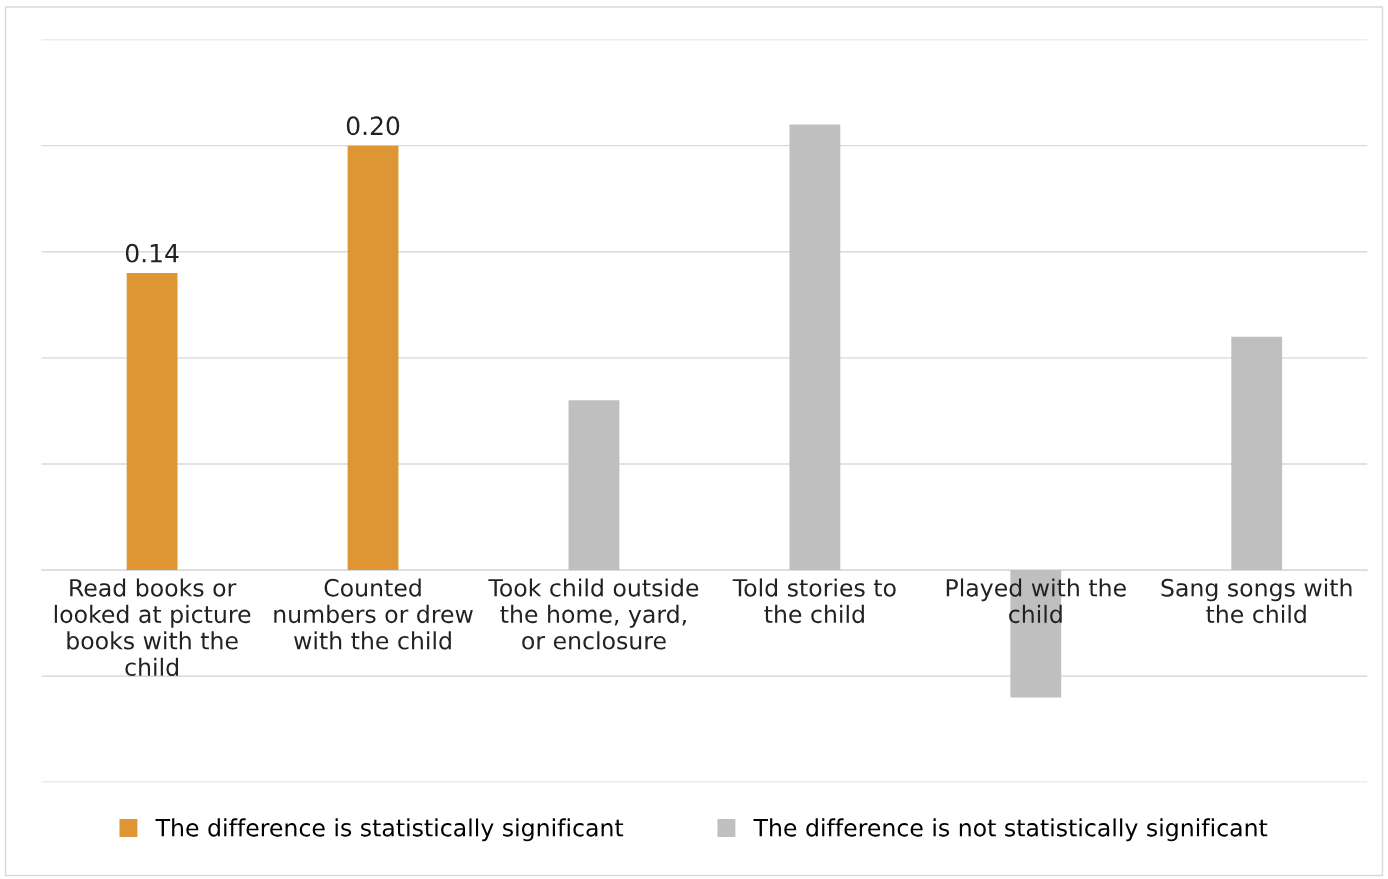 This screenshot has height=879, width=1388. What do you see at coordinates (373, 126) in the screenshot?
I see `data-label: 0.20` at bounding box center [373, 126].